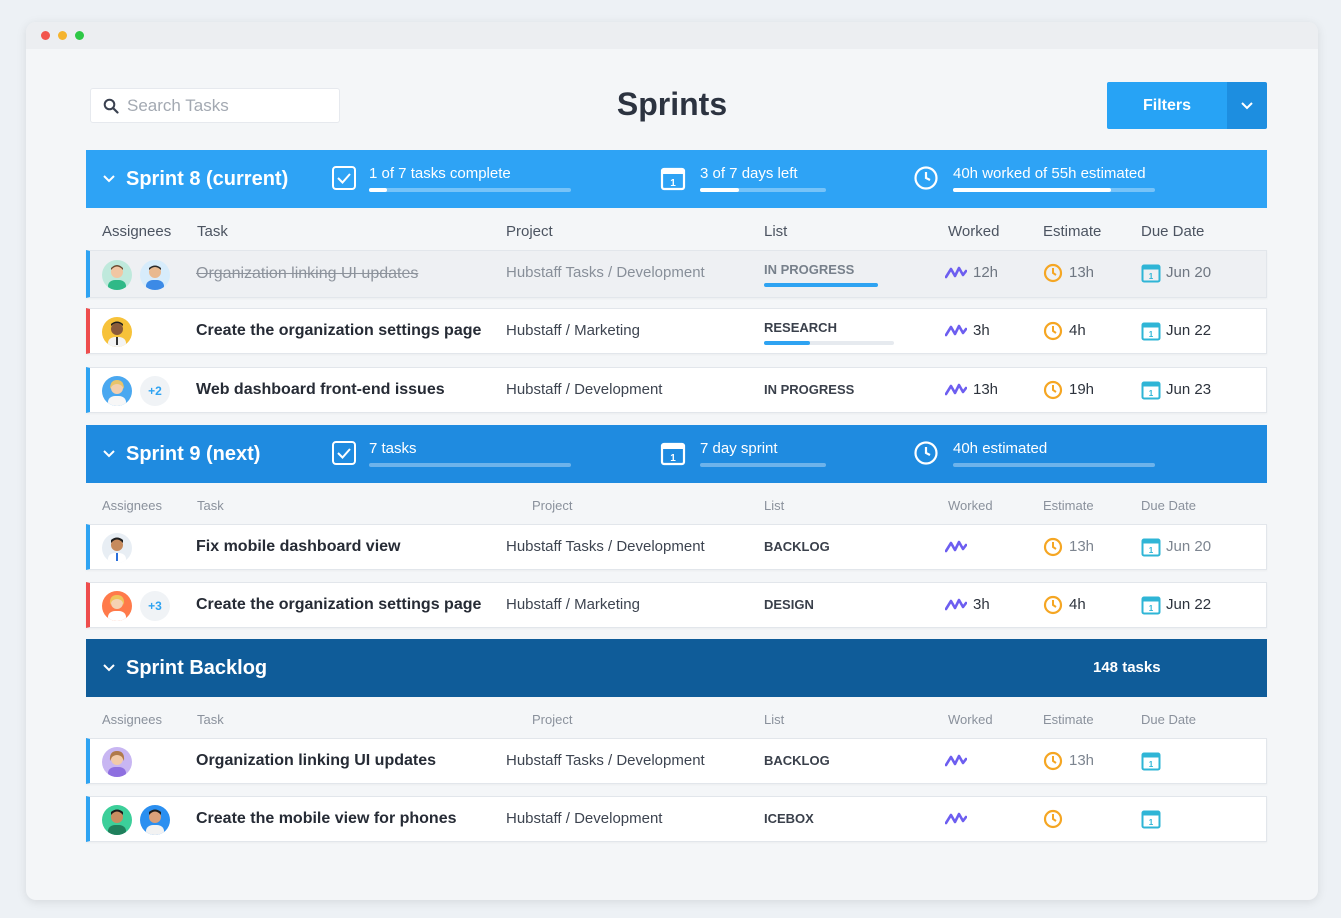 This screenshot has width=1341, height=918. What do you see at coordinates (789, 604) in the screenshot?
I see `task-list: DESIGN` at bounding box center [789, 604].